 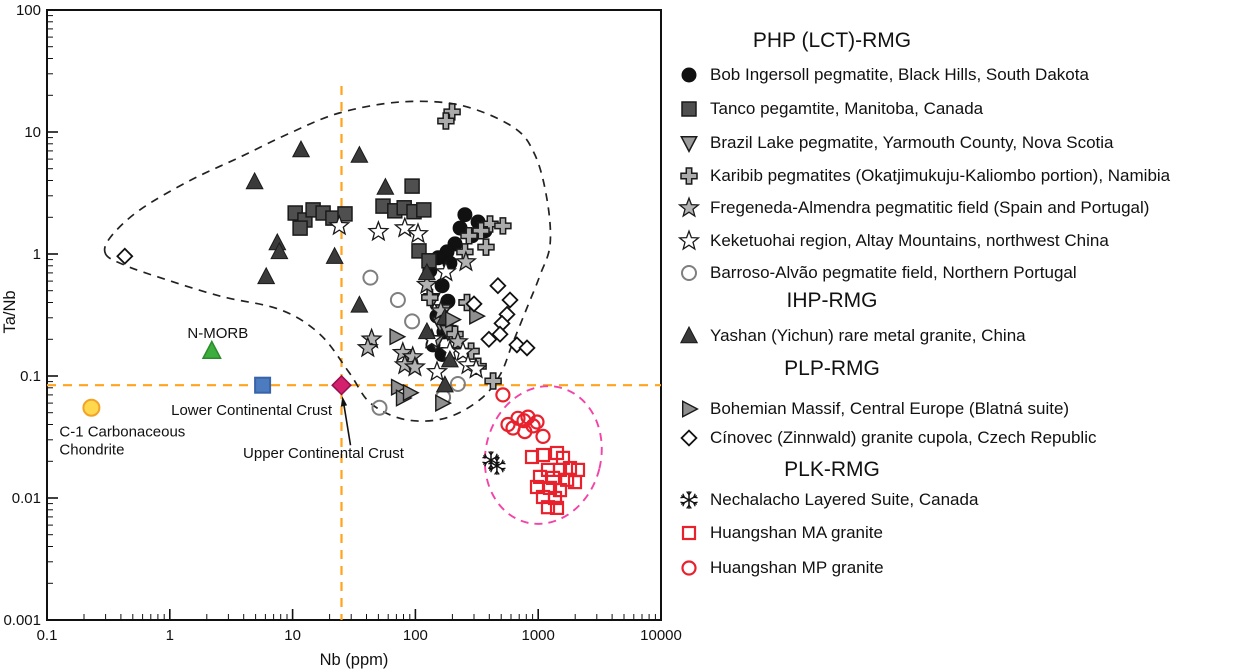 What do you see at coordinates (689, 438) in the screenshot?
I see `legend-marker-cinovec-icon` at bounding box center [689, 438].